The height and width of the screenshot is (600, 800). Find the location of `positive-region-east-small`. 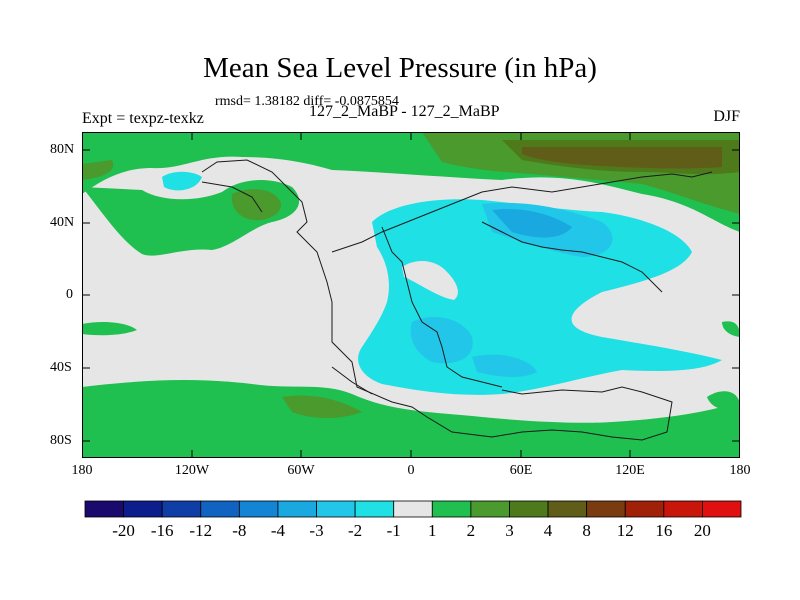

positive-region-east-small is located at coordinates (723, 400).